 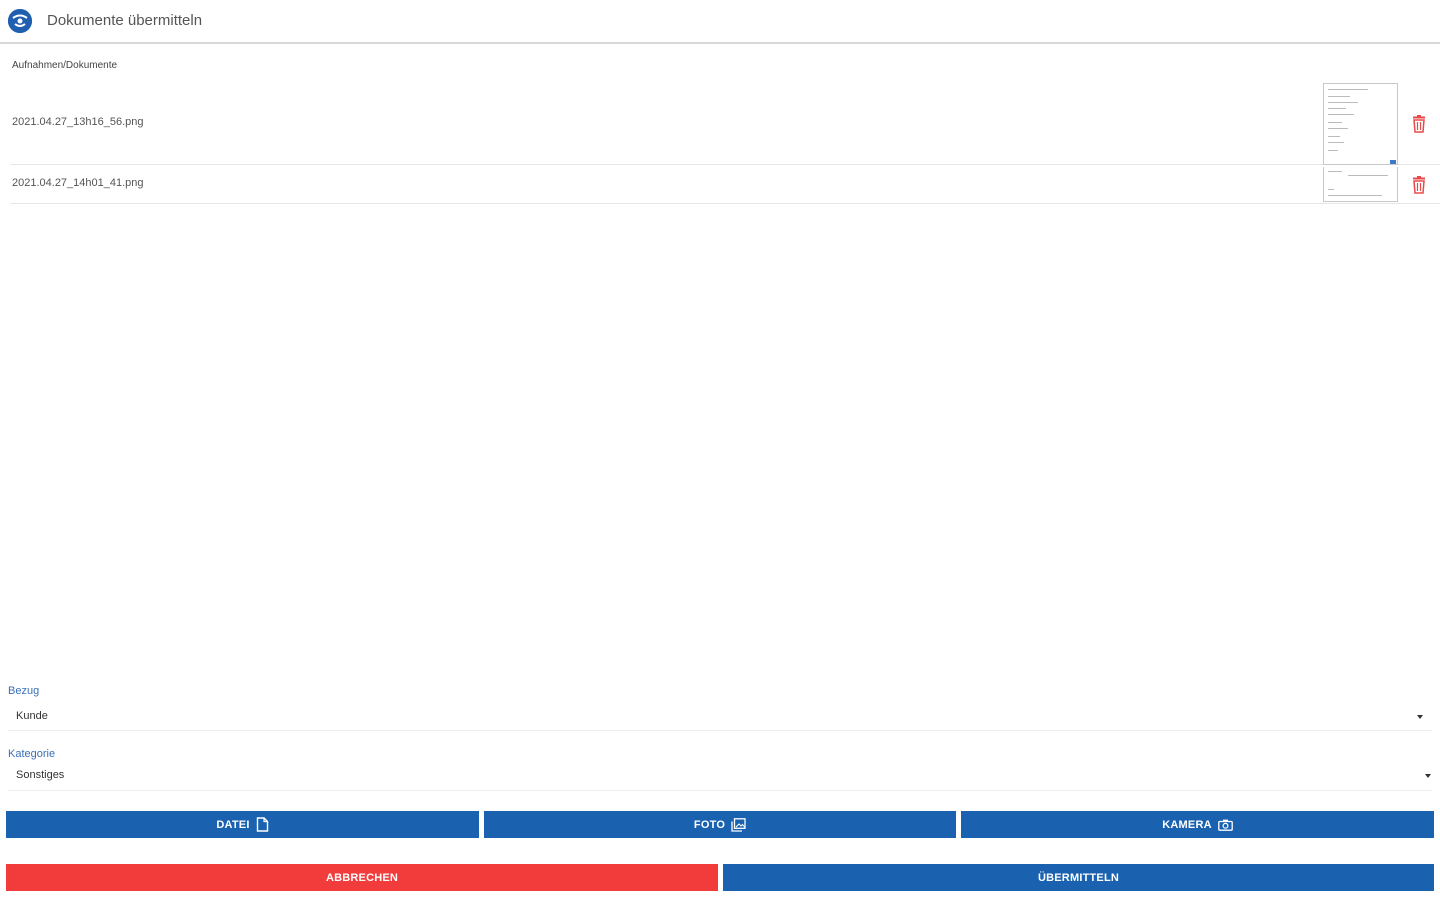 What do you see at coordinates (1187, 824) in the screenshot?
I see `kamera-button-label: KAMERA` at bounding box center [1187, 824].